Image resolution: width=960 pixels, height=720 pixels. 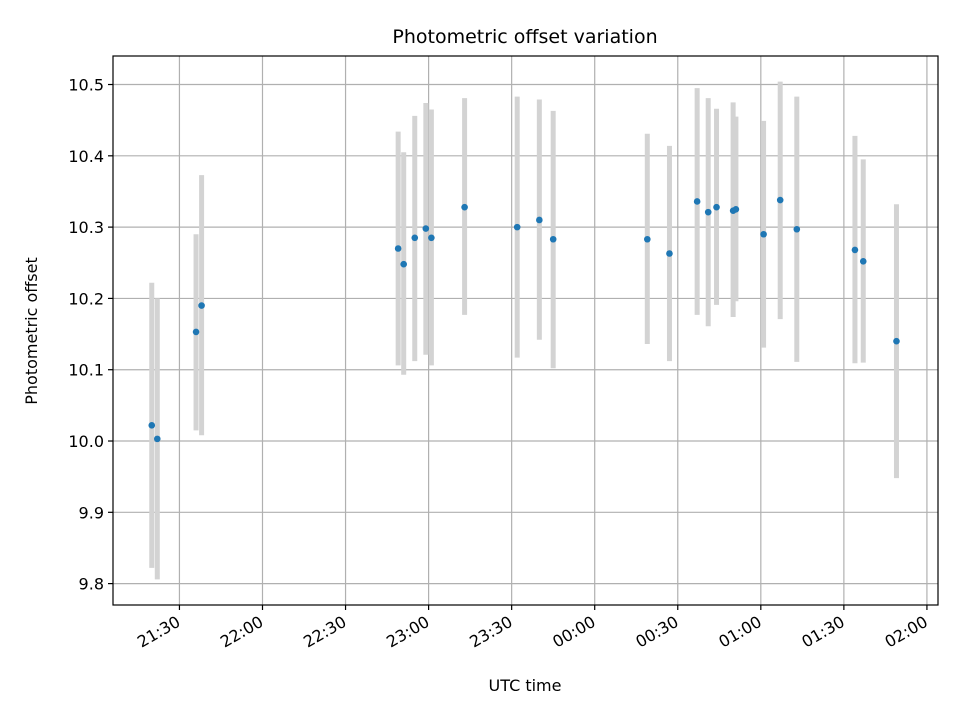 What do you see at coordinates (905, 632) in the screenshot?
I see `x-tick-label: 02:00` at bounding box center [905, 632].